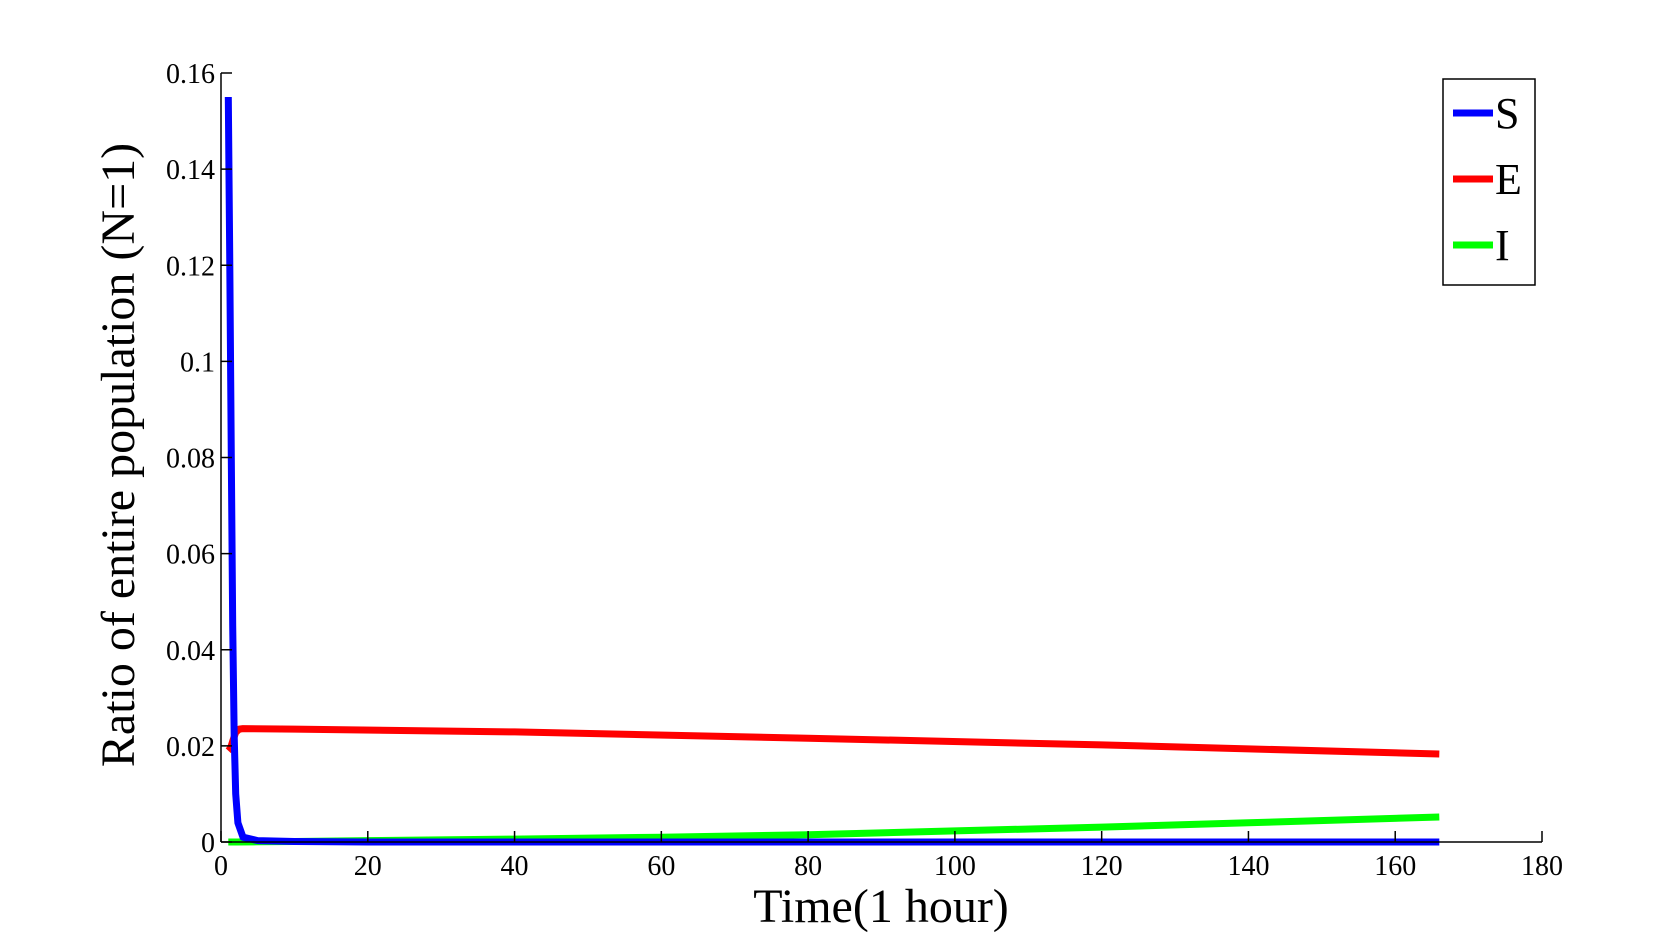  Describe the element at coordinates (661, 866) in the screenshot. I see `x-tick-label: 60` at that location.